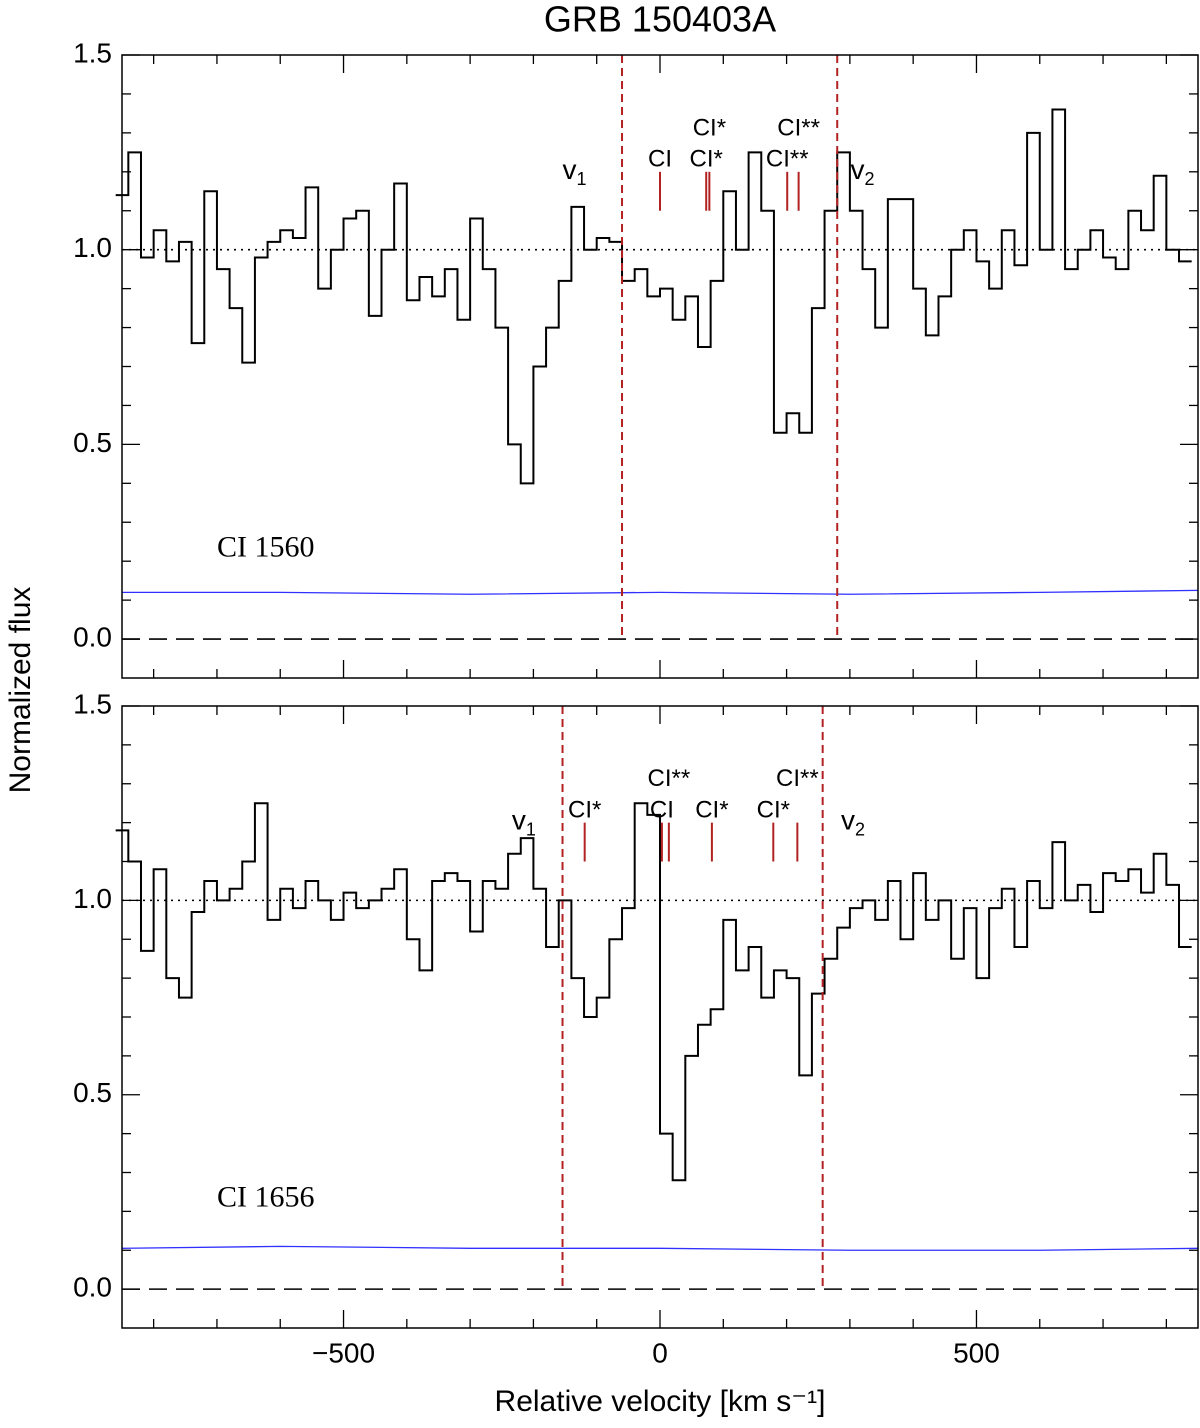  Describe the element at coordinates (265, 1197) in the screenshot. I see `panel-label: CI 1656` at that location.